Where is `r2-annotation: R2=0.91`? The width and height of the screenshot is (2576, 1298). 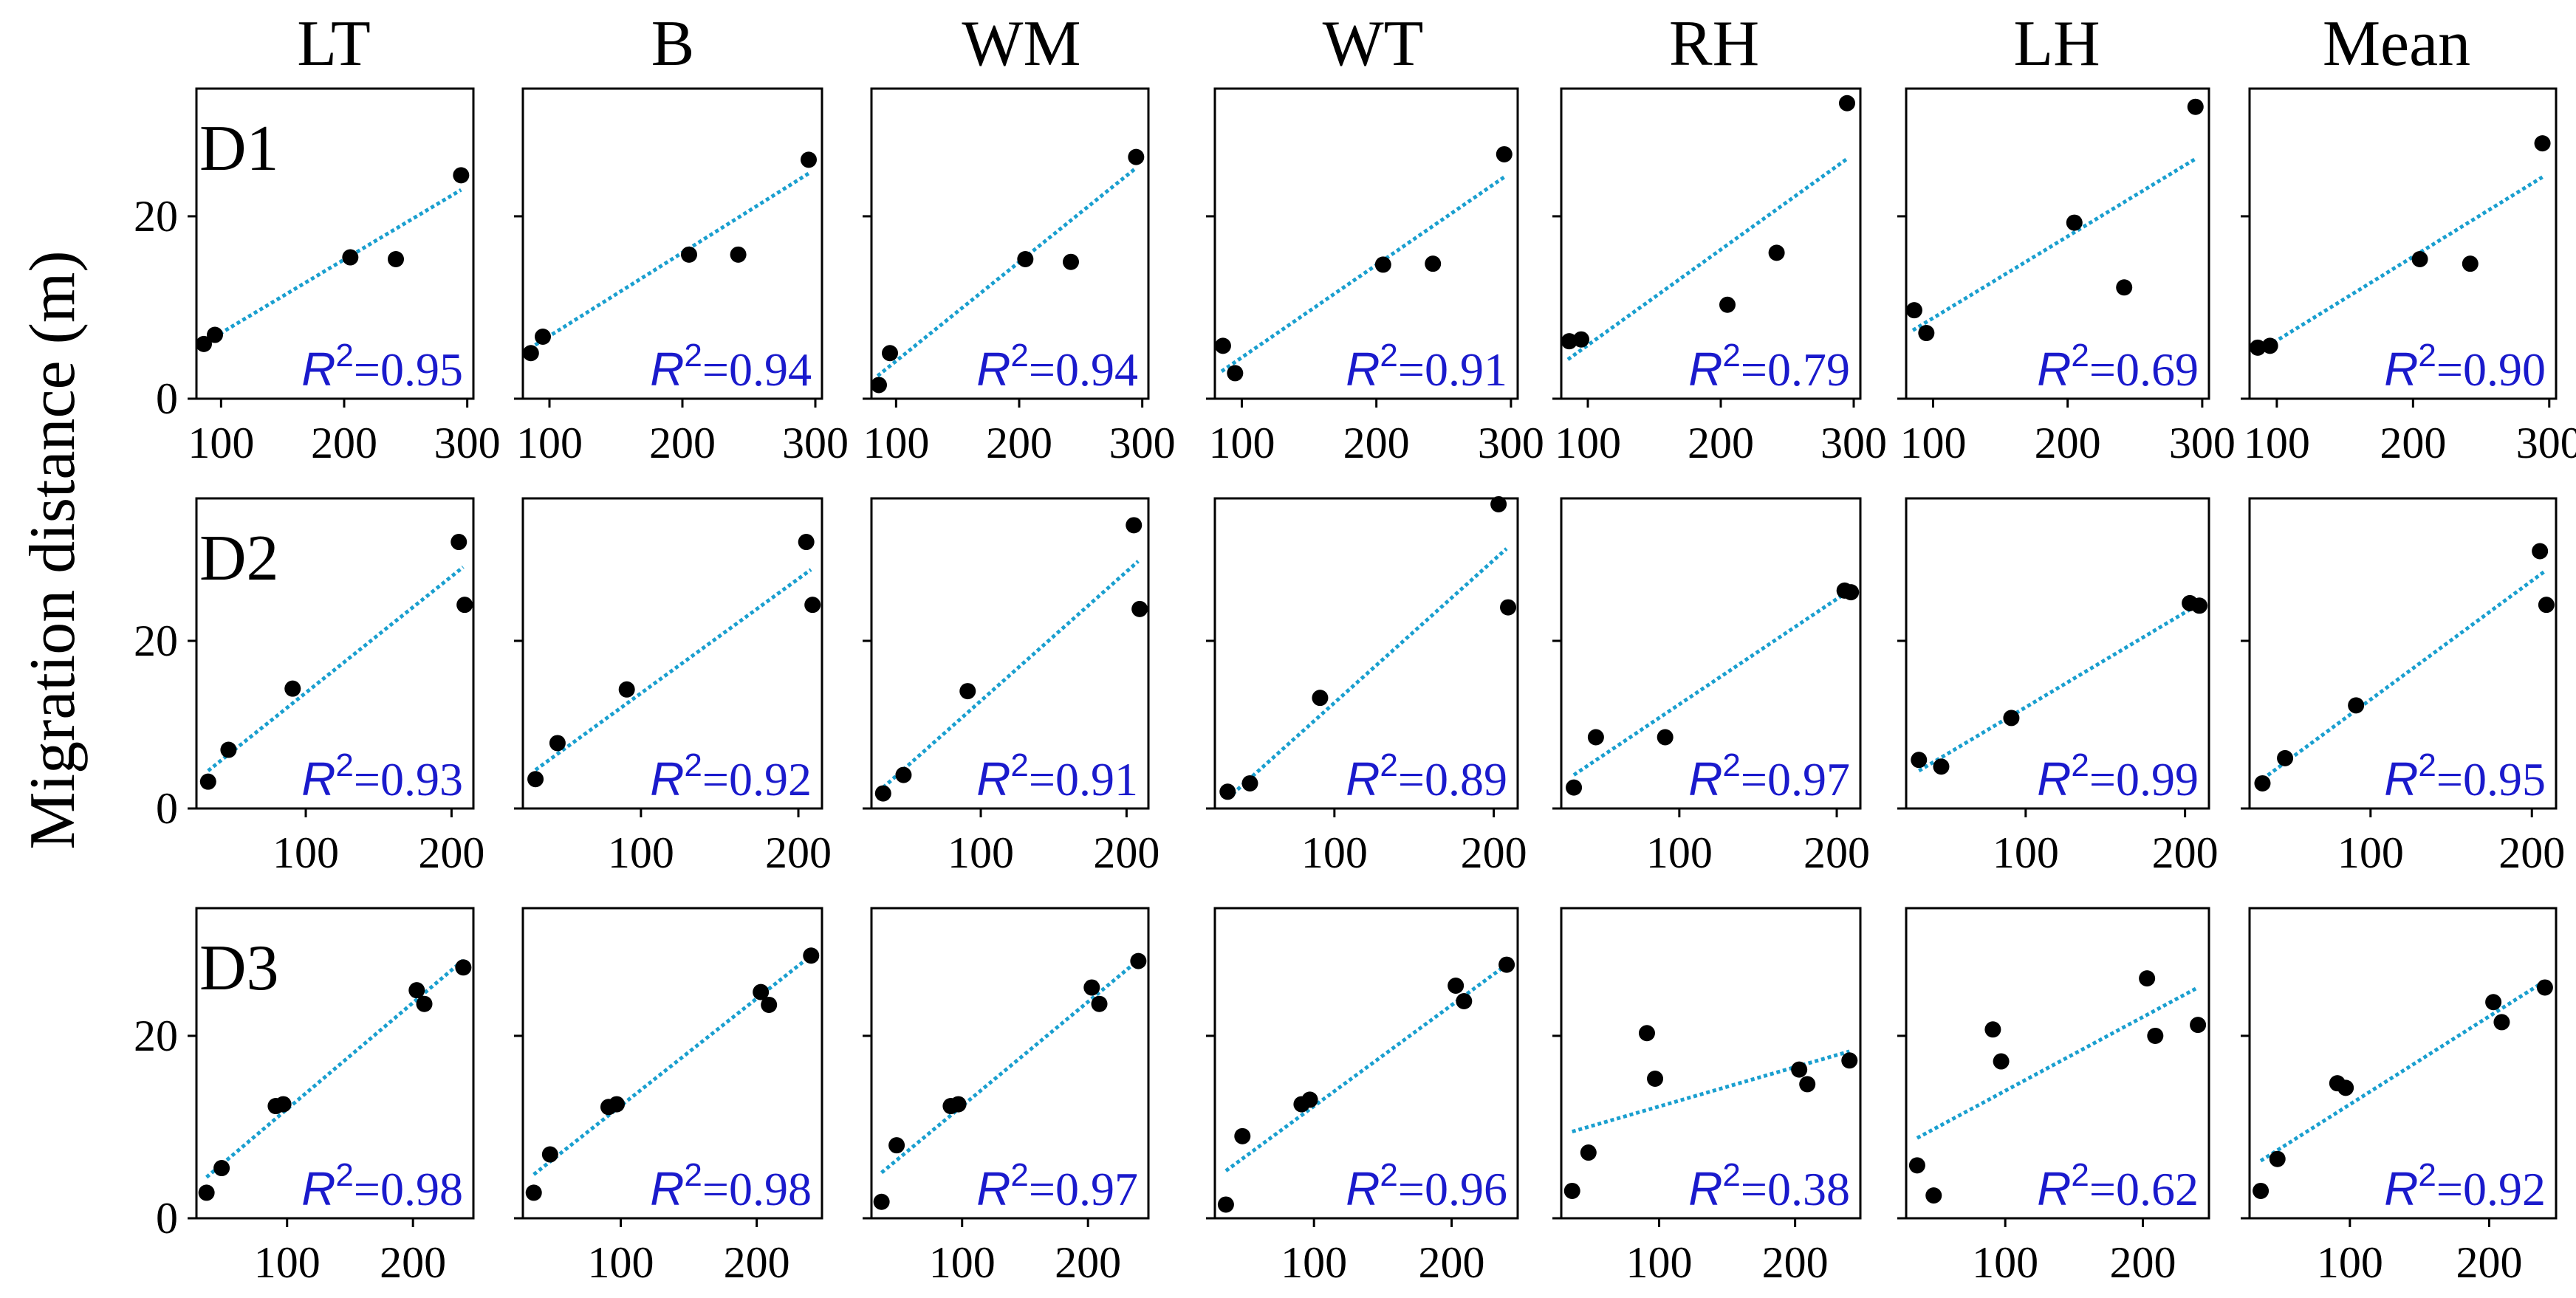 r2-annotation: R2=0.91 is located at coordinates (1057, 776).